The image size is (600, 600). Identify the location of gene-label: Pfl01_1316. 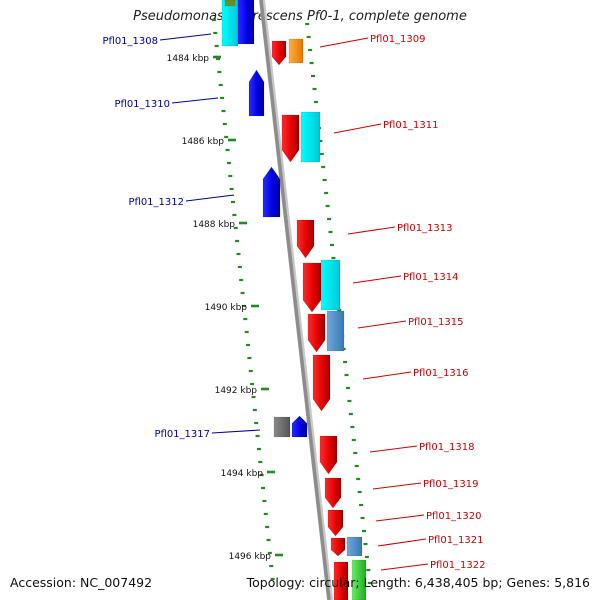
(441, 373).